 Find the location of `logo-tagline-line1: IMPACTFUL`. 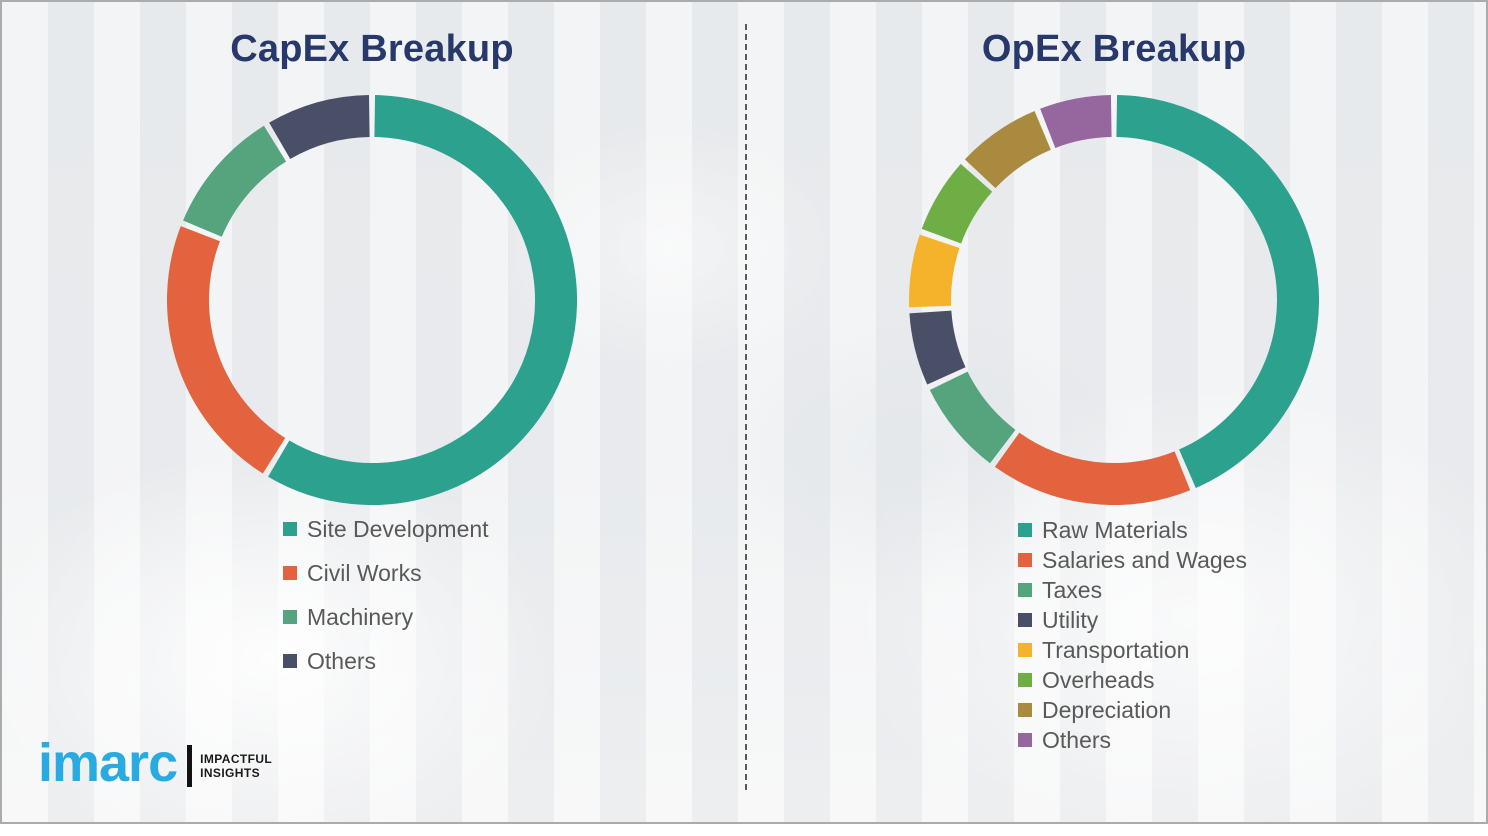

logo-tagline-line1: IMPACTFUL is located at coordinates (236, 758).